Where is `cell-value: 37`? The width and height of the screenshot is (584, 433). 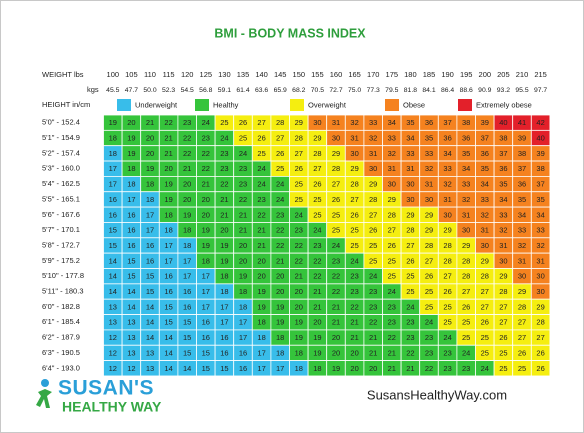 cell-value: 37 is located at coordinates (540, 184).